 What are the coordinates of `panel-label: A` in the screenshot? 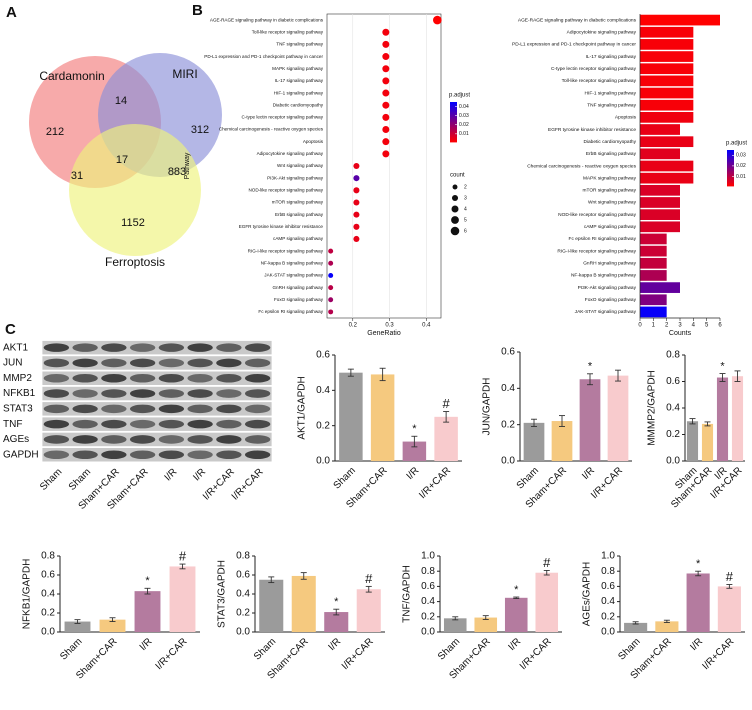 It's located at (11, 12).